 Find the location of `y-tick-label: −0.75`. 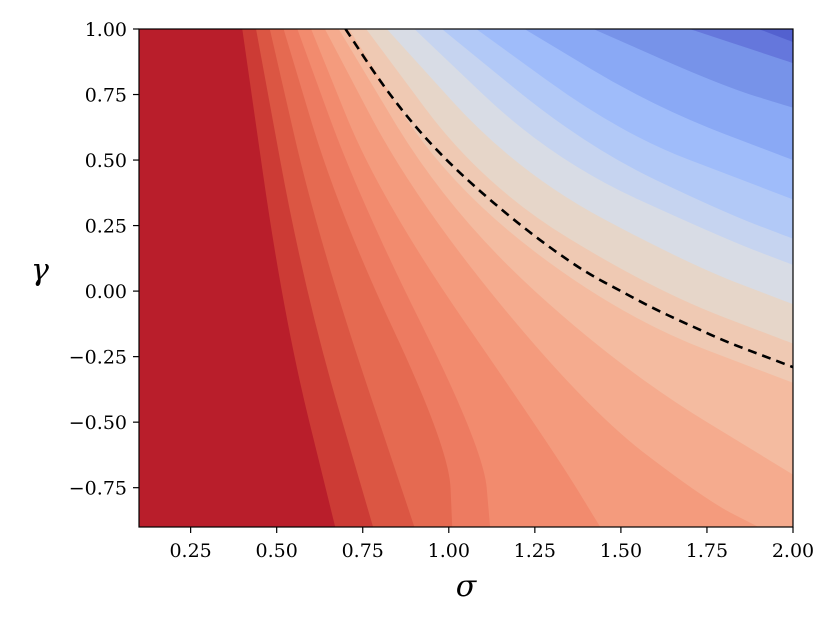

y-tick-label: −0.75 is located at coordinates (98, 489).